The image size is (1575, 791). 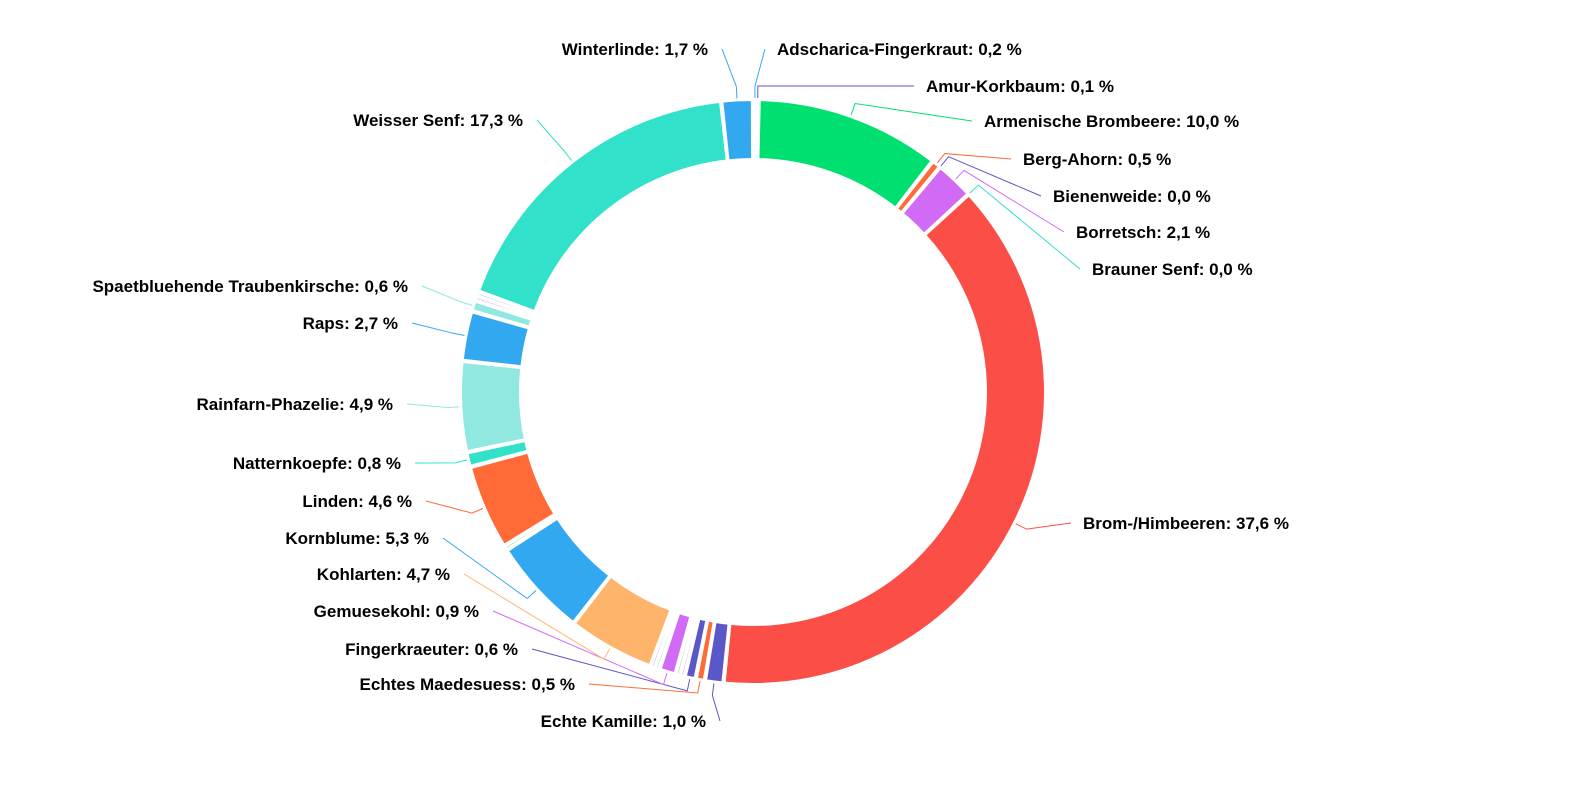 I want to click on label-kohlarten: Kohlarten: 4,7 %, so click(x=383, y=574).